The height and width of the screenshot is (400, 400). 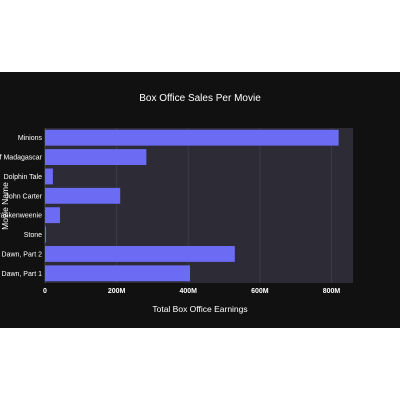 I want to click on x-axis-title: Total Box Office Earnings, so click(x=199, y=309).